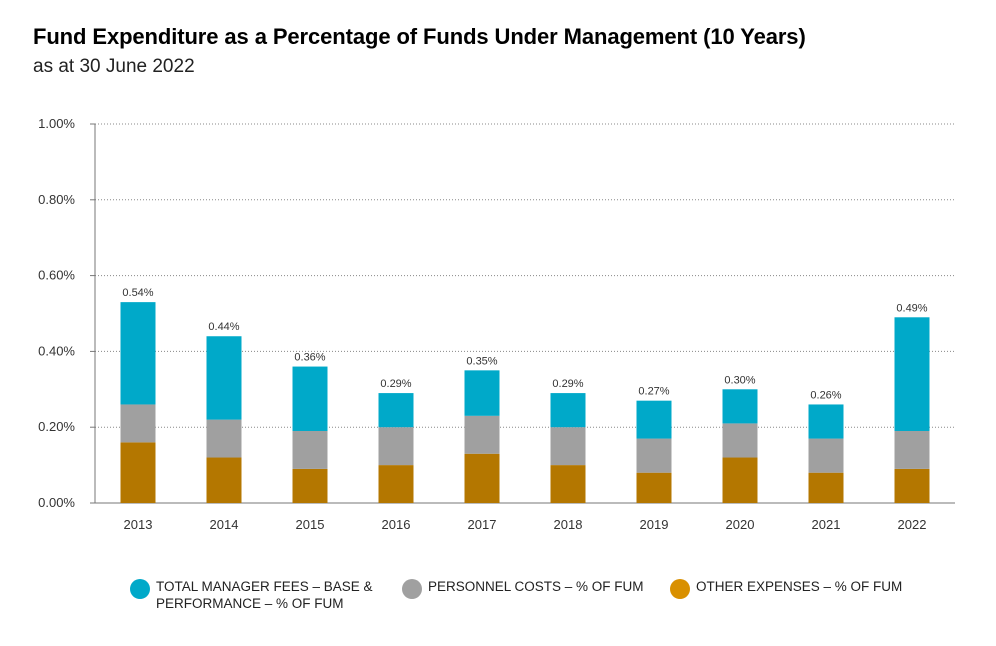  Describe the element at coordinates (912, 524) in the screenshot. I see `x-tick-label: 2022` at that location.